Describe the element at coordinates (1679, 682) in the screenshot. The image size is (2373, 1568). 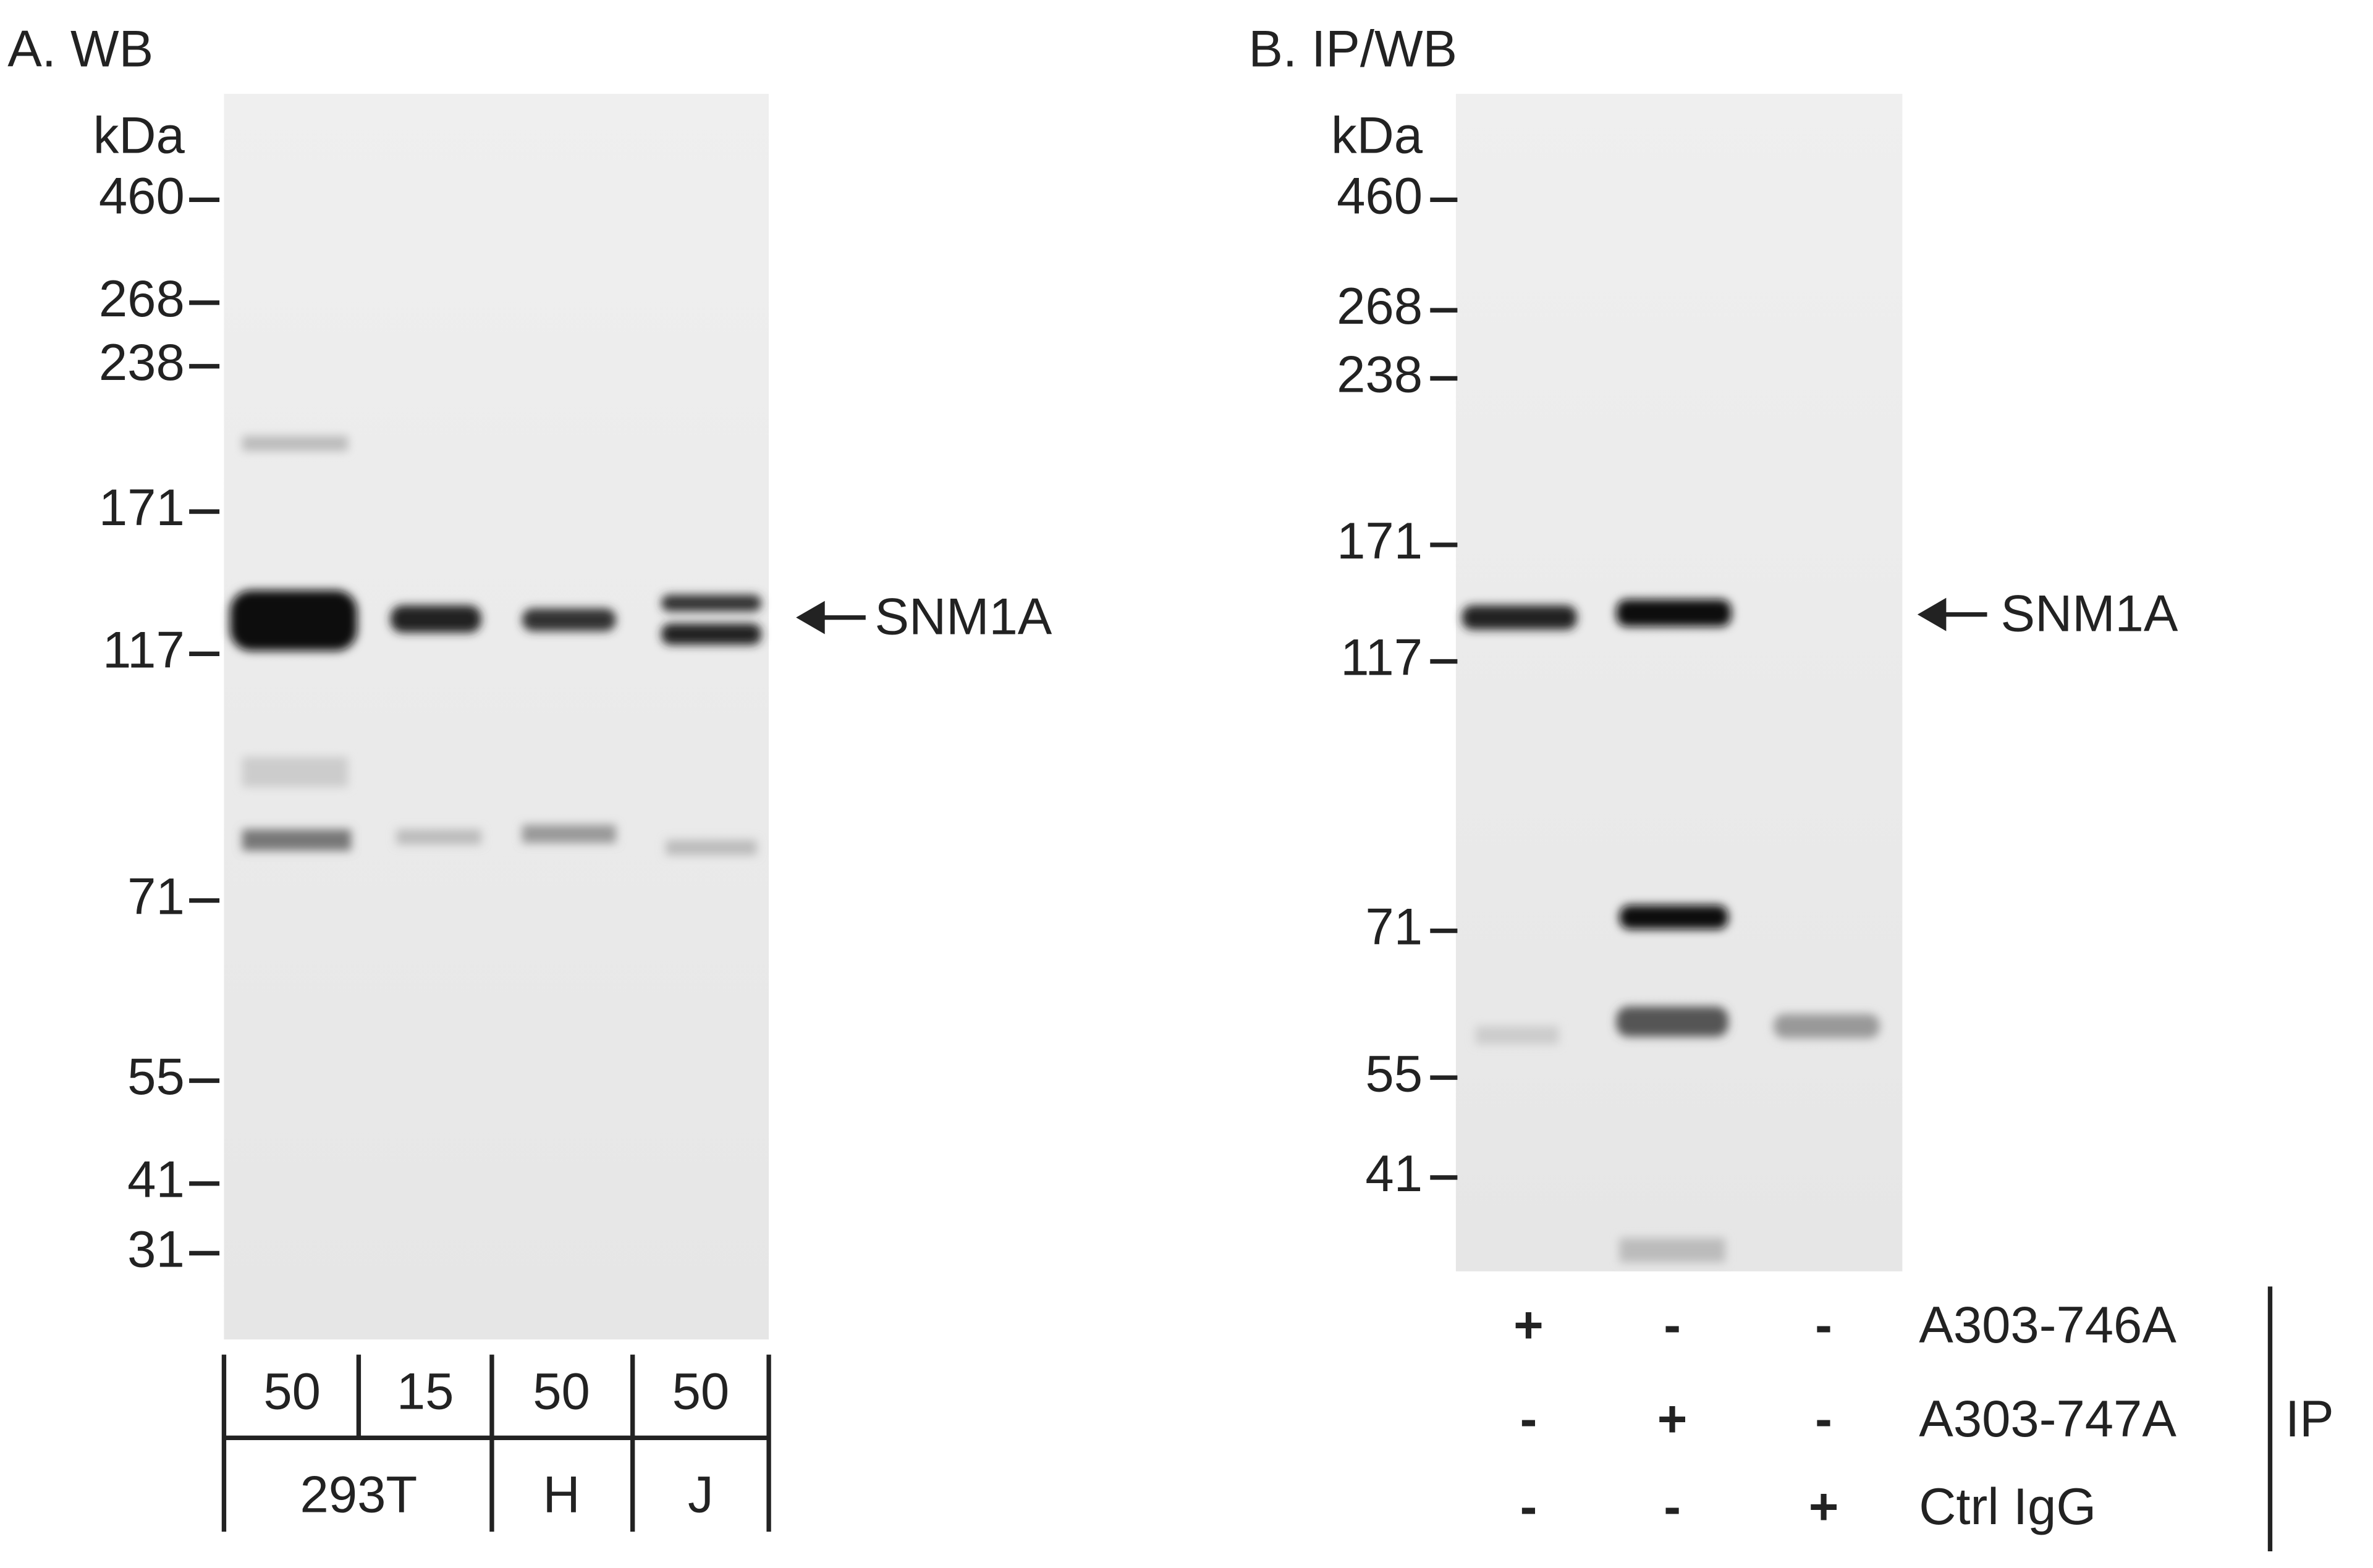
I see `blot` at that location.